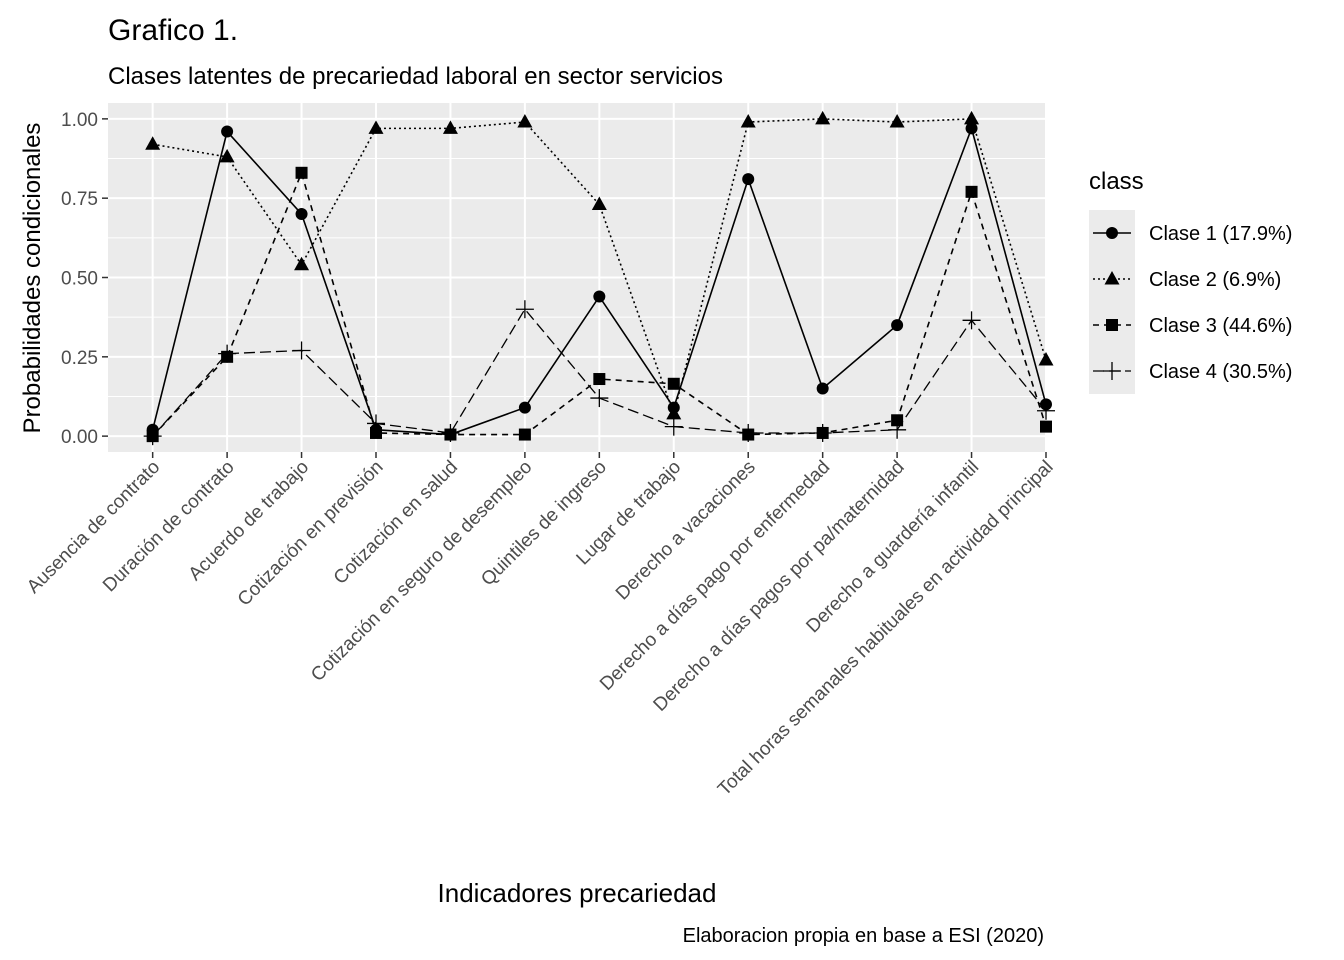 Image resolution: width=1344 pixels, height=960 pixels. I want to click on y-tick-label: 0.25, so click(79, 358).